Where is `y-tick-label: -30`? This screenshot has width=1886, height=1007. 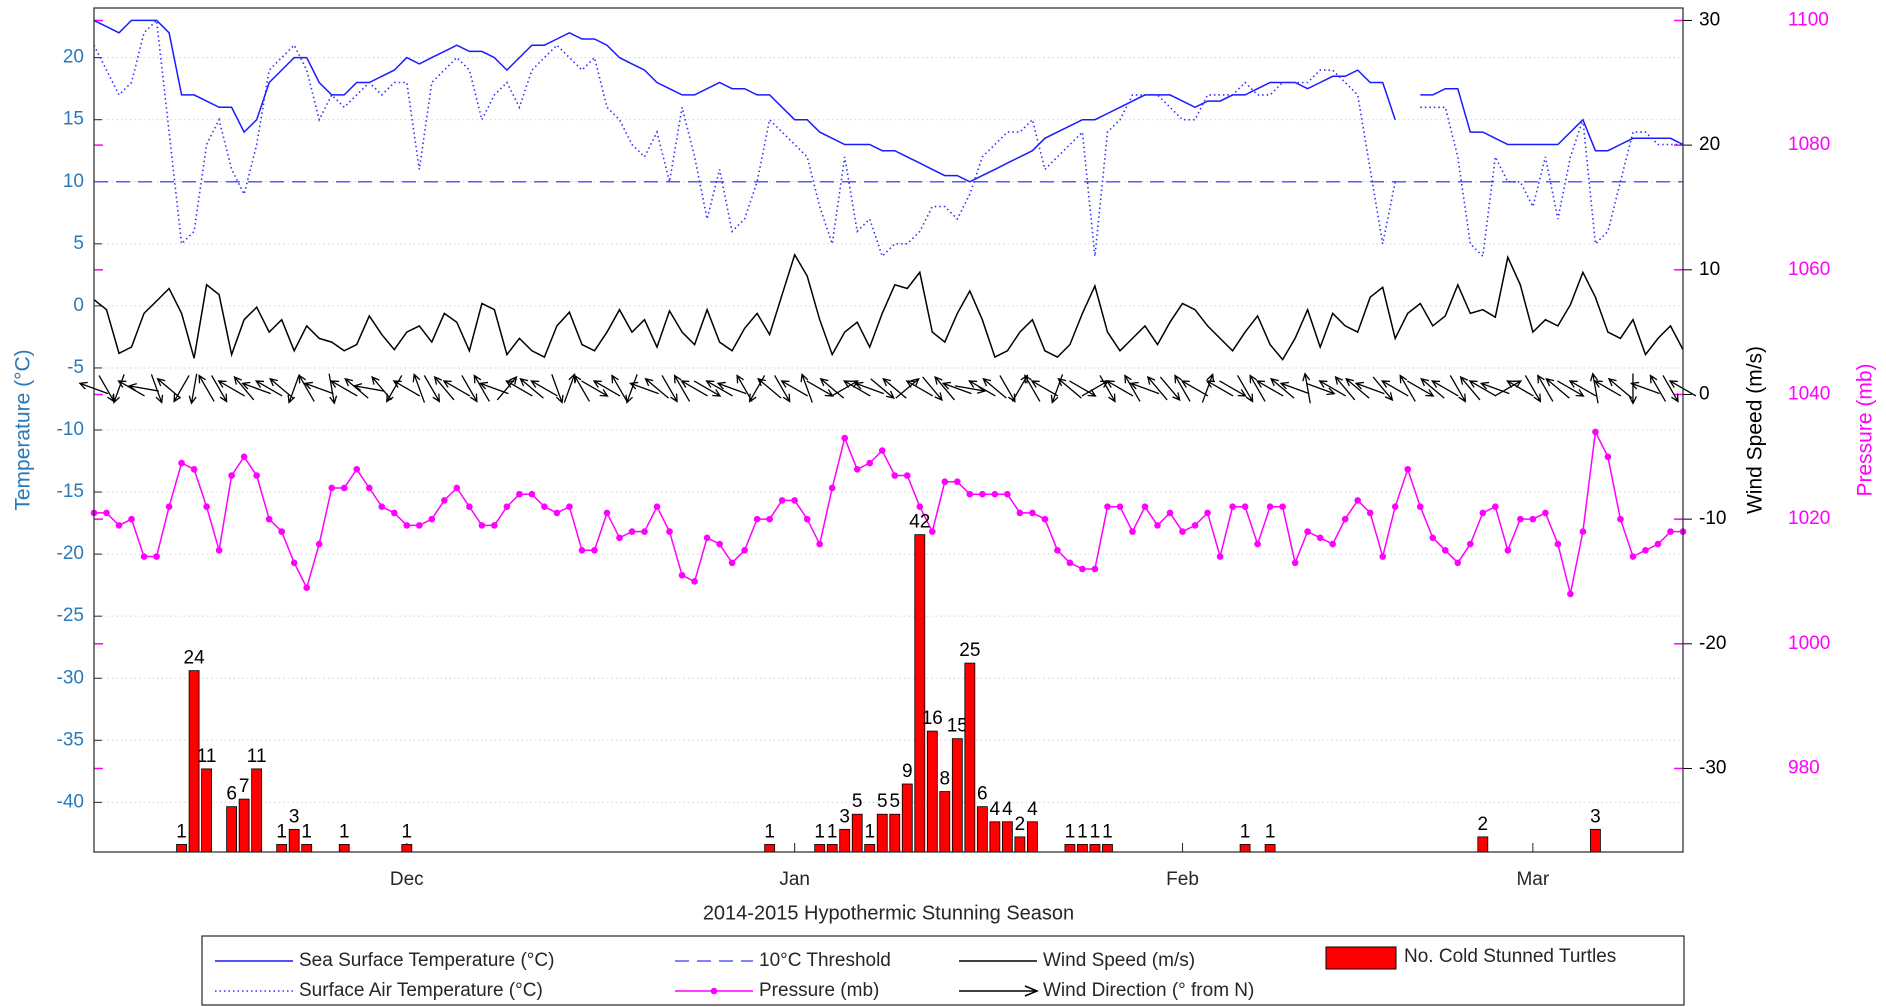
y-tick-label: -30 is located at coordinates (70, 677).